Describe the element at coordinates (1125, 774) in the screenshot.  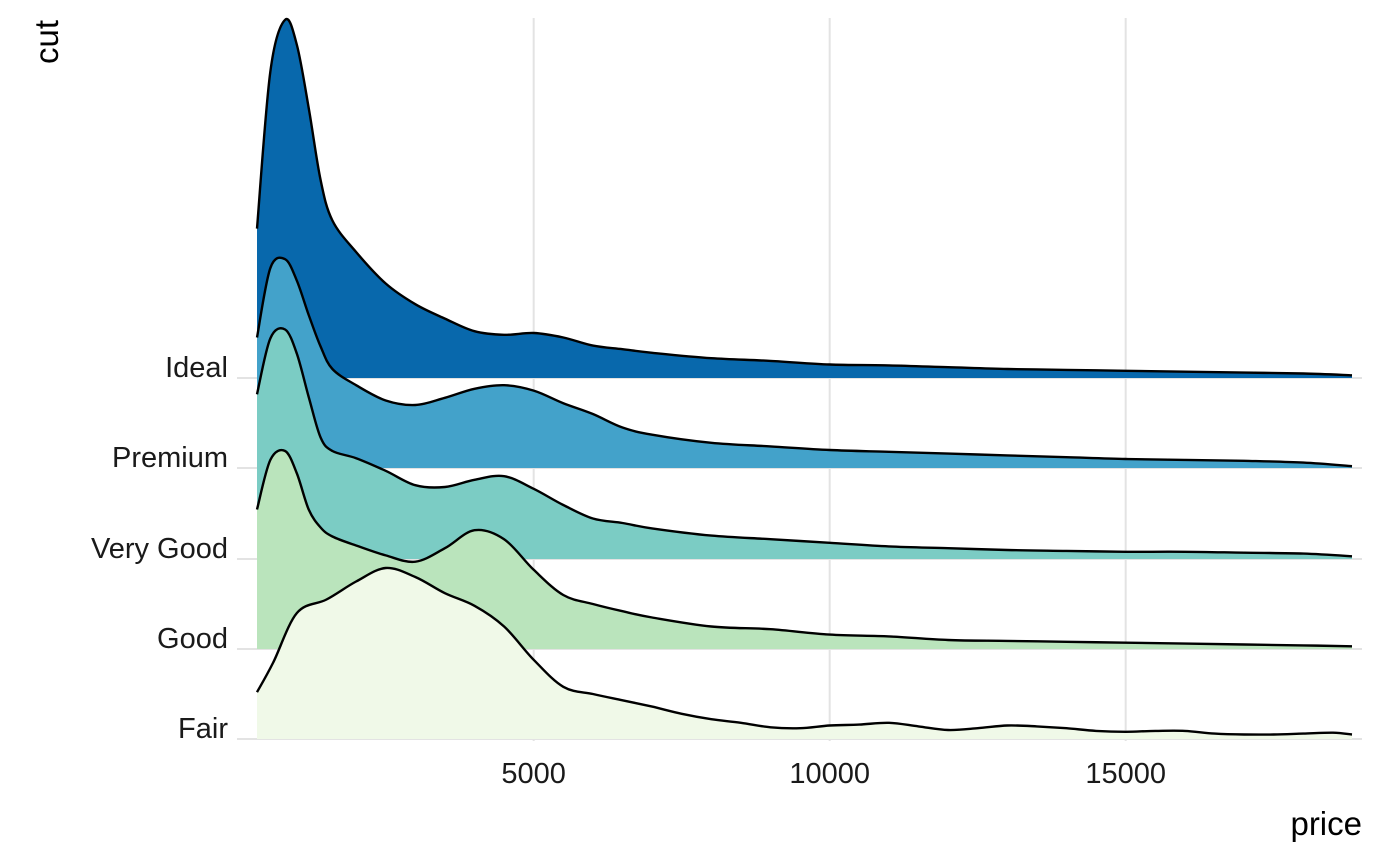
I see `x-tick-15000: 15000` at that location.